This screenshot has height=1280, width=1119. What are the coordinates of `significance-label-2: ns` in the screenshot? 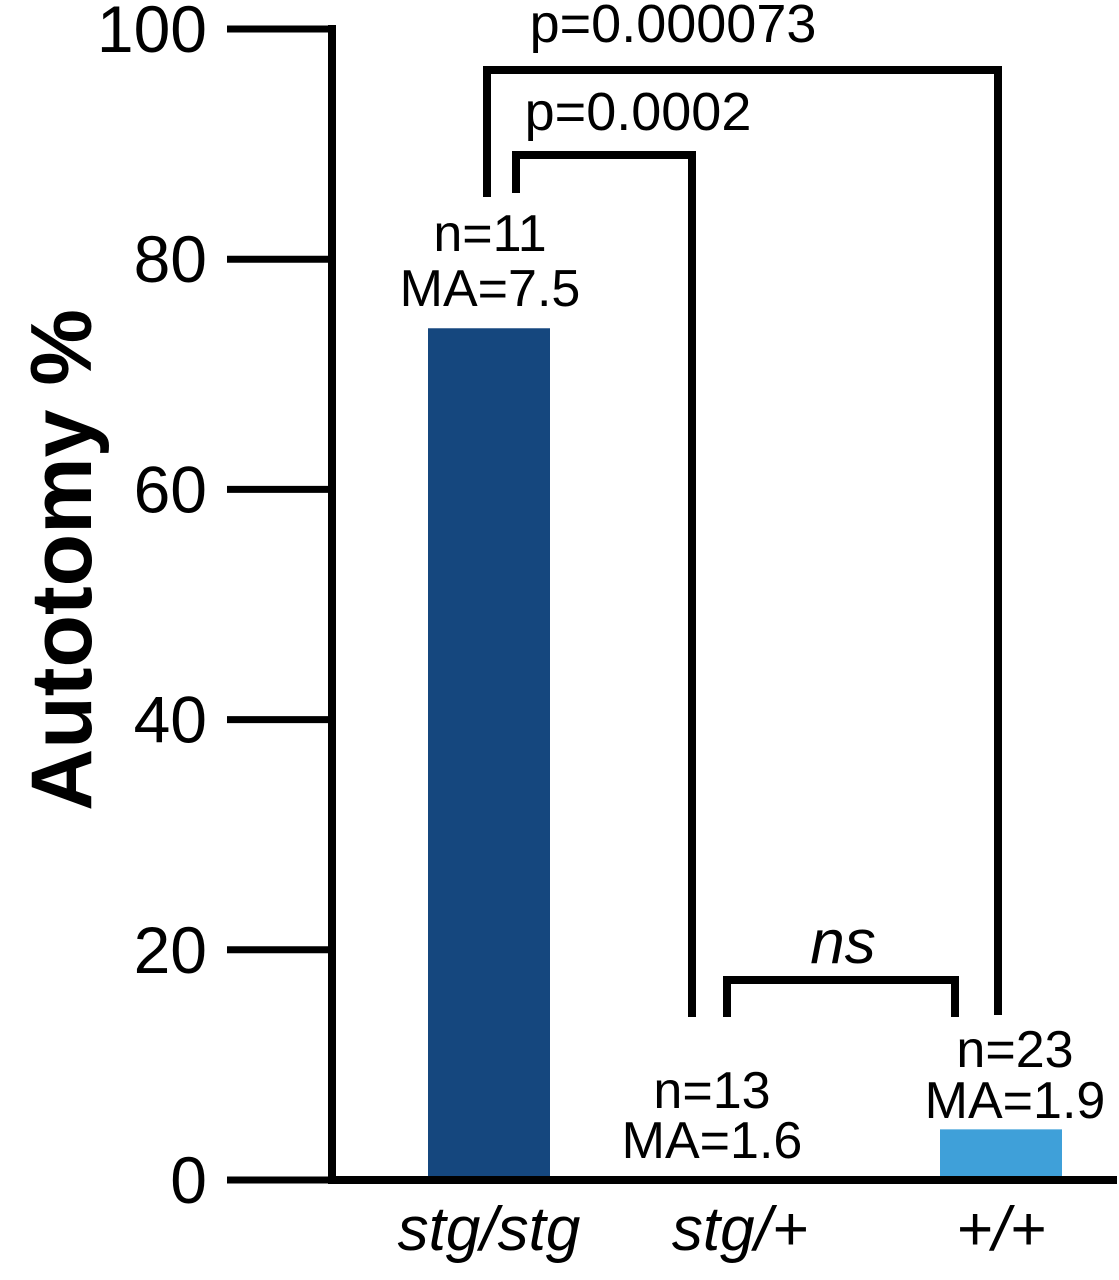 It's located at (842, 942).